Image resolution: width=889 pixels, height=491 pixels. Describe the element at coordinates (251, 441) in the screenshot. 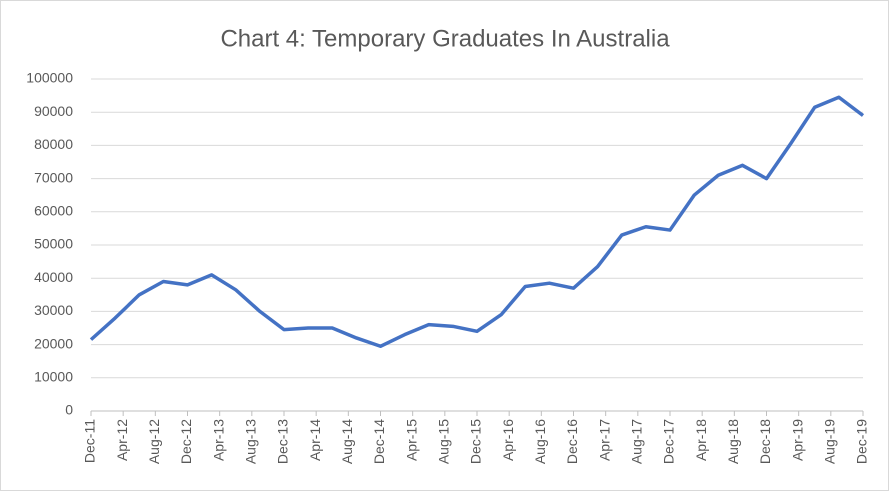

I see `x-tick-label: Aug-13` at that location.